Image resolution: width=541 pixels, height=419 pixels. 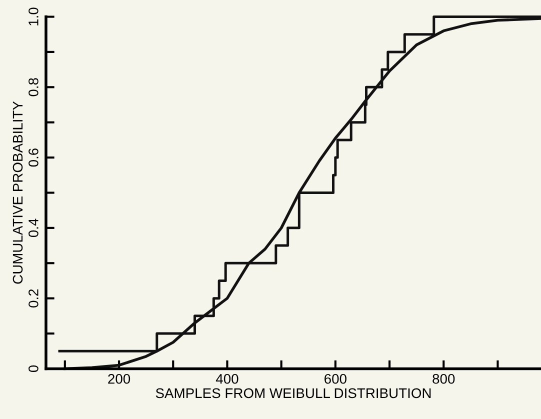 What do you see at coordinates (293, 393) in the screenshot?
I see `x-axis-title: SAMPLES FROM WEIBULL DISTRIBUTION` at bounding box center [293, 393].